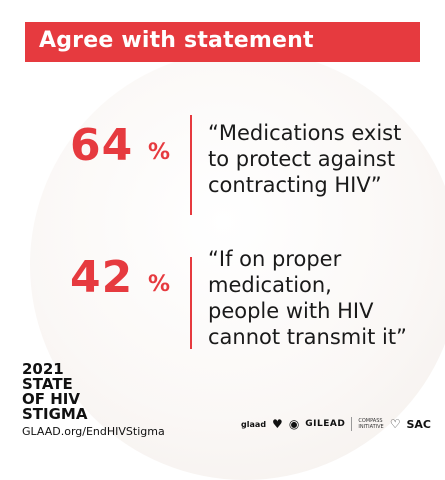  Describe the element at coordinates (418, 424) in the screenshot. I see `sac-logo: SAC` at that location.